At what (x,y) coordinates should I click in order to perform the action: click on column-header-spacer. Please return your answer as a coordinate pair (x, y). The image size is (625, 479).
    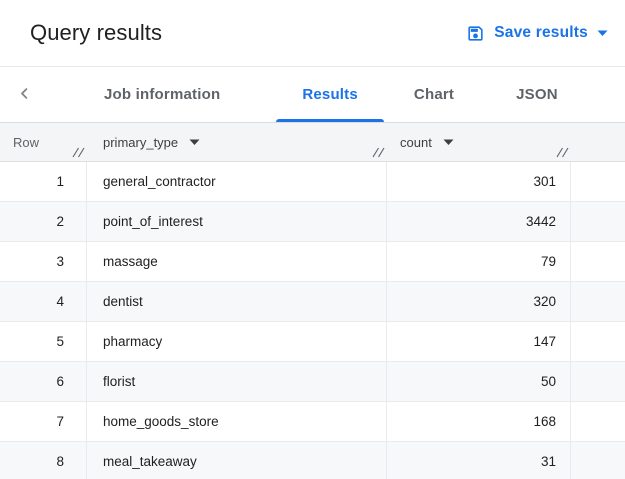
    Looking at the image, I should click on (598, 142).